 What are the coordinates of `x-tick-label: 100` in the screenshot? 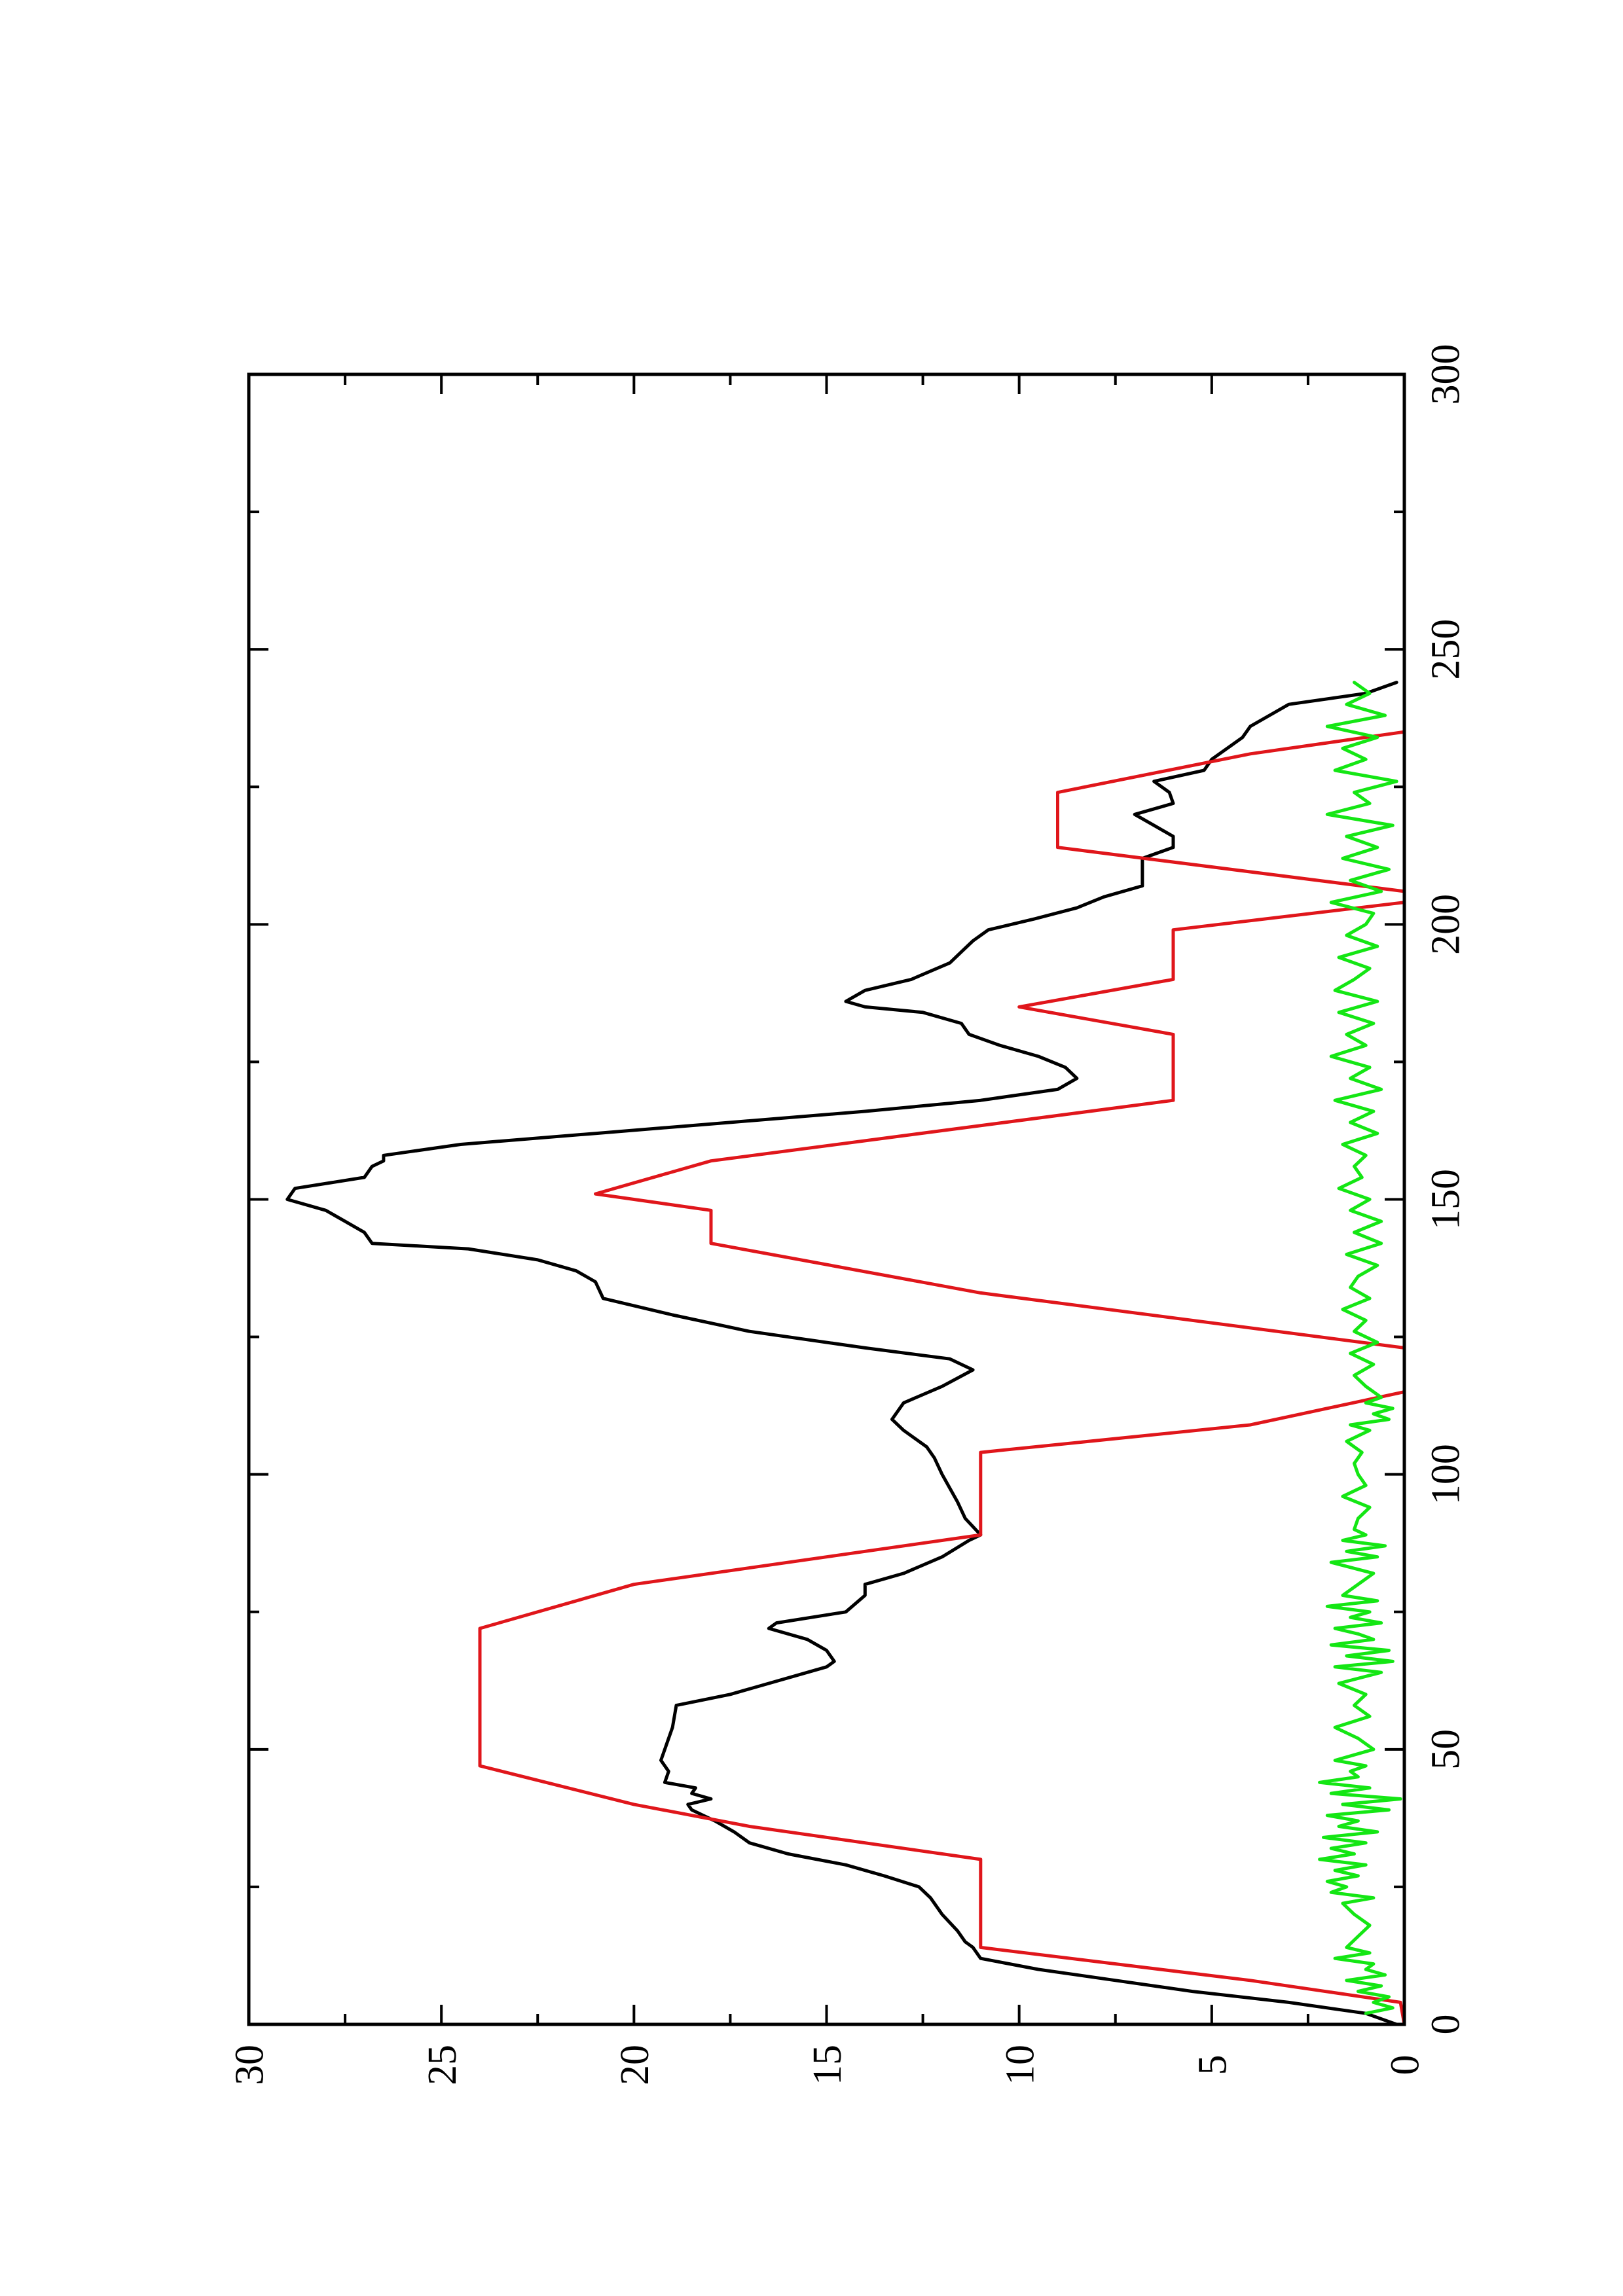 It's located at (1446, 1474).